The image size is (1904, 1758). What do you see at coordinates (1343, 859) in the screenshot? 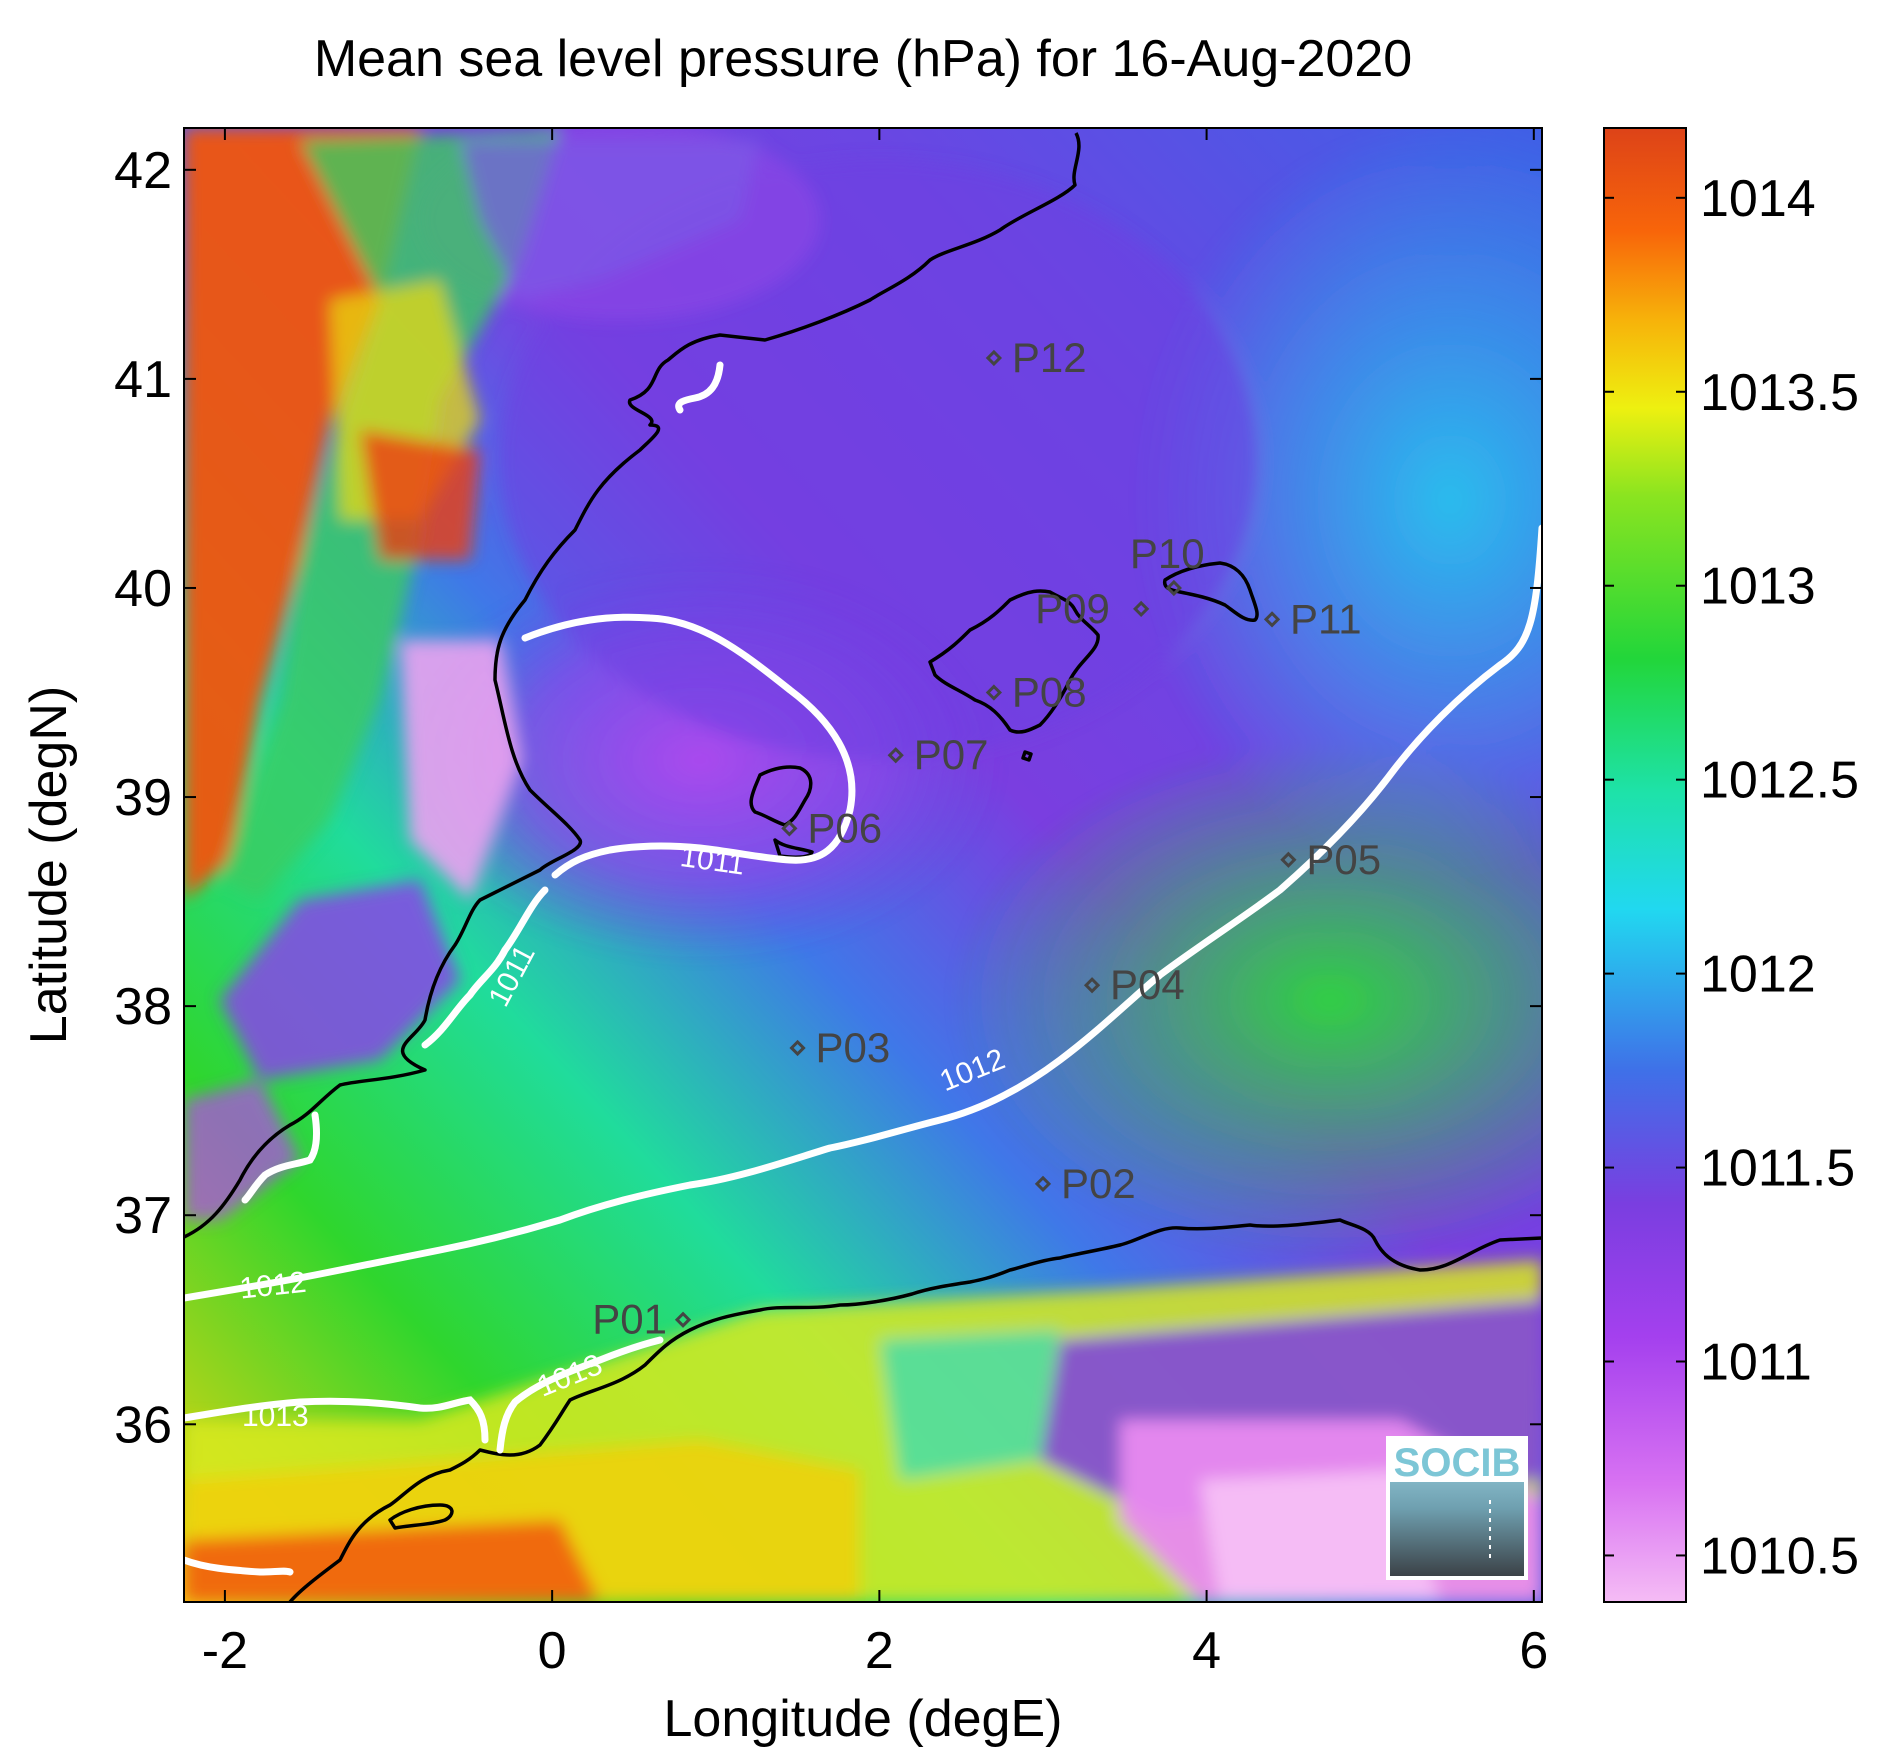
I see `station-label: P05` at bounding box center [1343, 859].